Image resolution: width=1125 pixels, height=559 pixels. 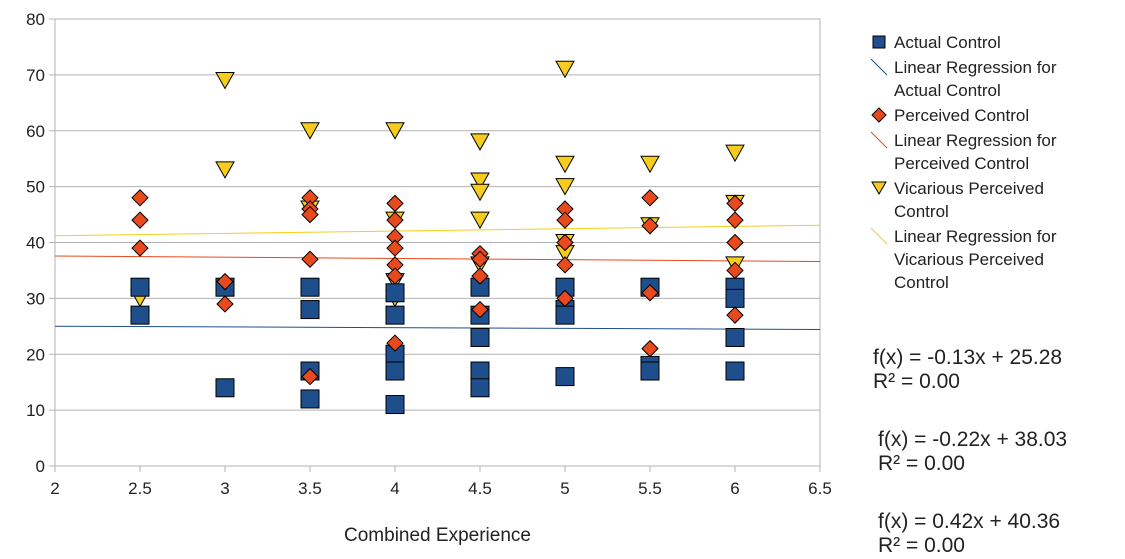 I want to click on legend-item-actual-control: Actual Control, so click(x=993, y=42).